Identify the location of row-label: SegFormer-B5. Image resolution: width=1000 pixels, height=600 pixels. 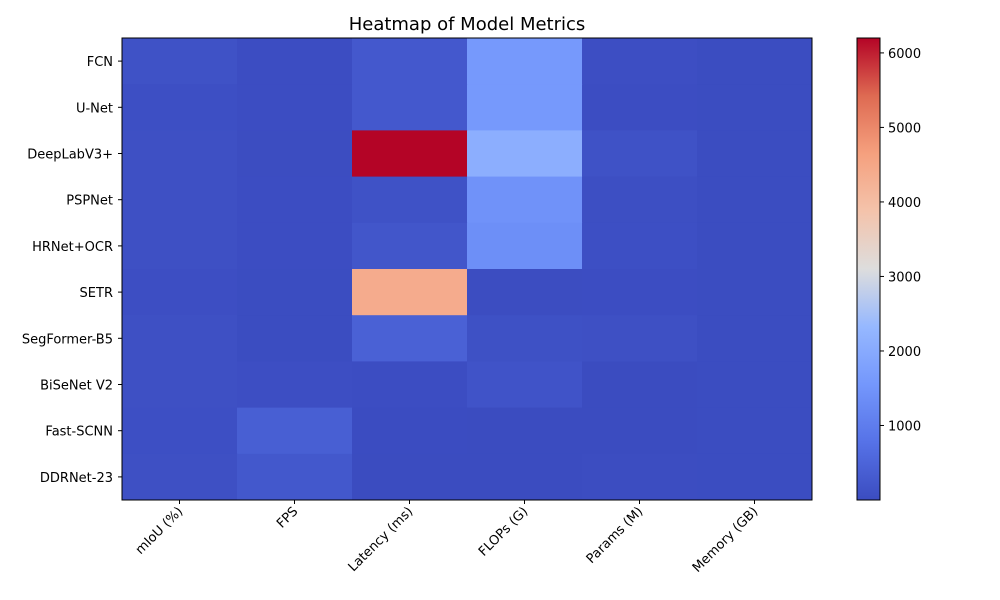
(67, 339).